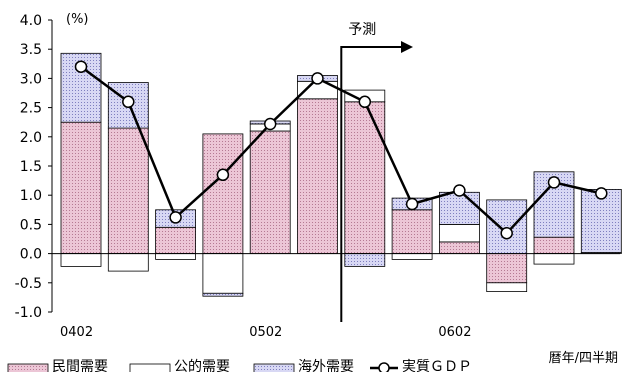 The height and width of the screenshot is (372, 627). Describe the element at coordinates (437, 365) in the screenshot. I see `legend-label: 実質ＧＤＰ` at that location.